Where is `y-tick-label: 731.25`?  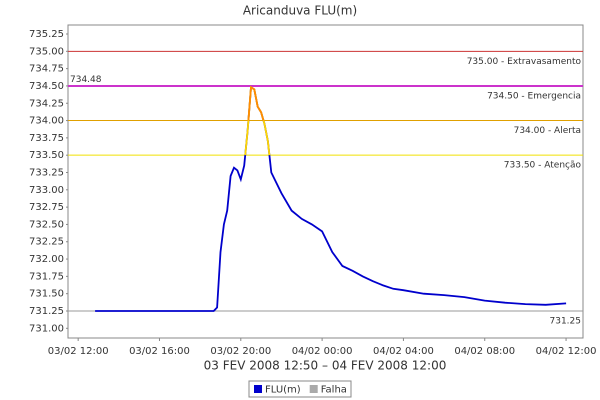
y-tick-label: 731.25 is located at coordinates (46, 311).